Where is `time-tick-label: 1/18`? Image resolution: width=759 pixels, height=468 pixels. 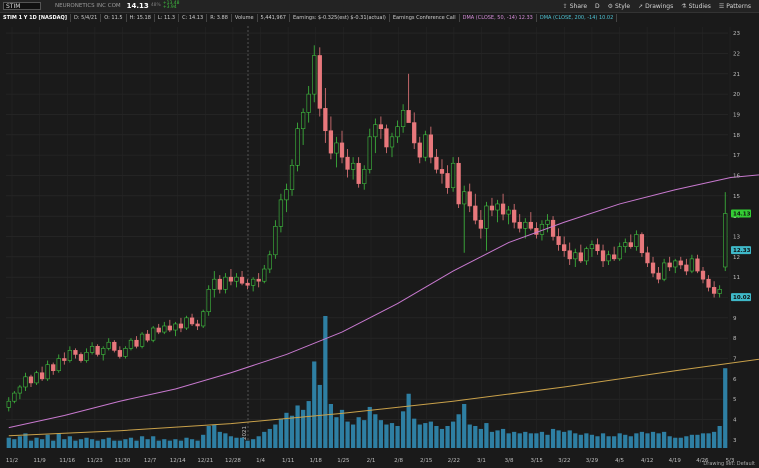 time-tick-label: 1/18 is located at coordinates (316, 461).